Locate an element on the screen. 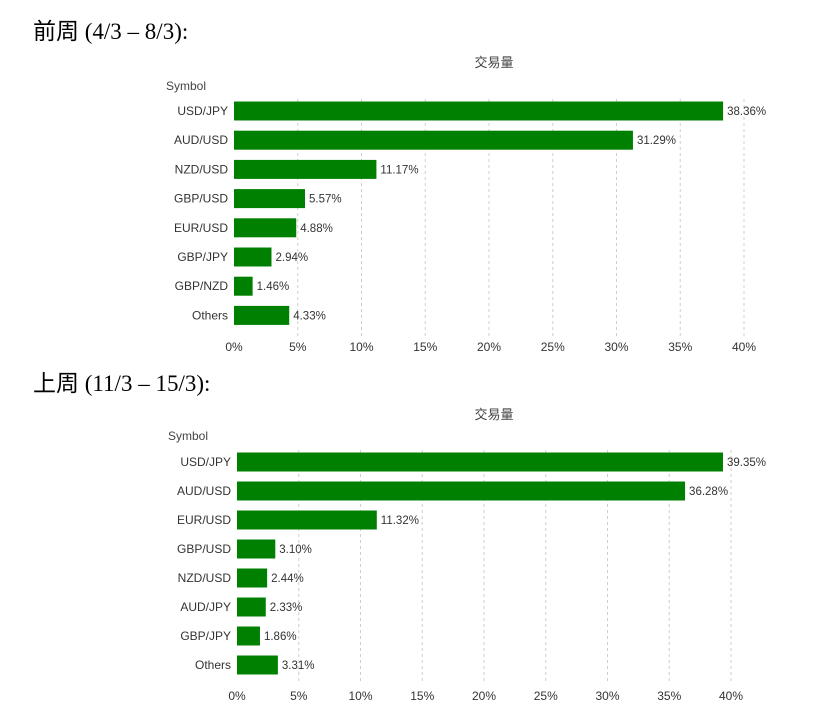  data-label: 3.10% is located at coordinates (295, 550).